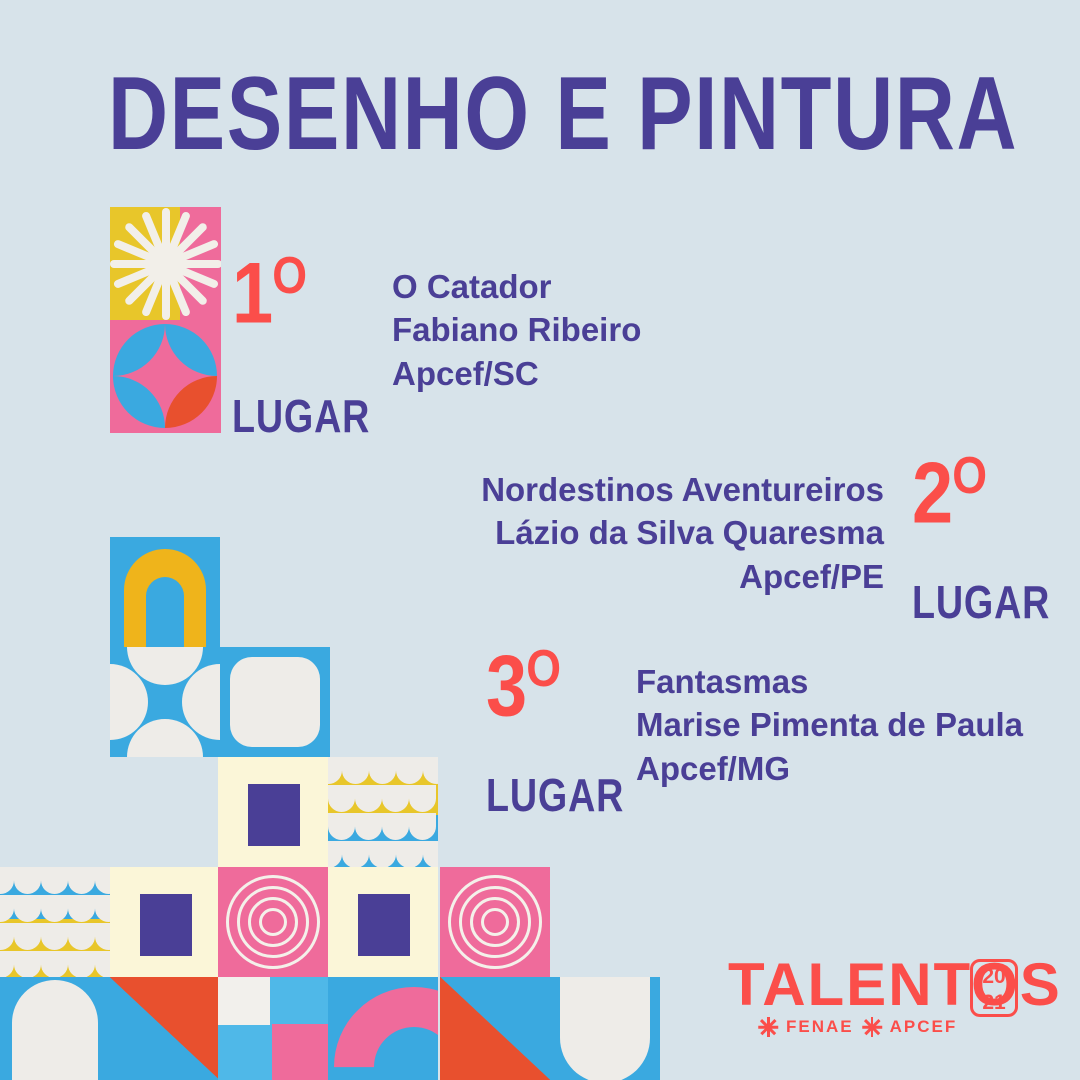 The width and height of the screenshot is (1080, 1080). I want to click on tile-diagonal-reverse, so click(495, 1028).